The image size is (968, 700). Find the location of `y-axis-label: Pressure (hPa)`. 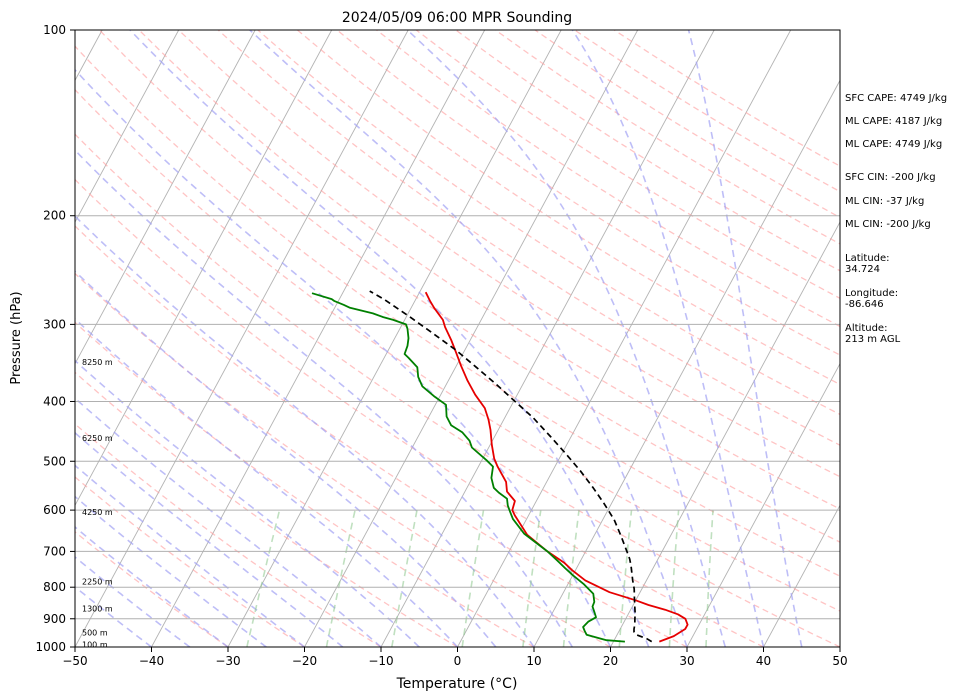

y-axis-label: Pressure (hPa) is located at coordinates (16, 337).